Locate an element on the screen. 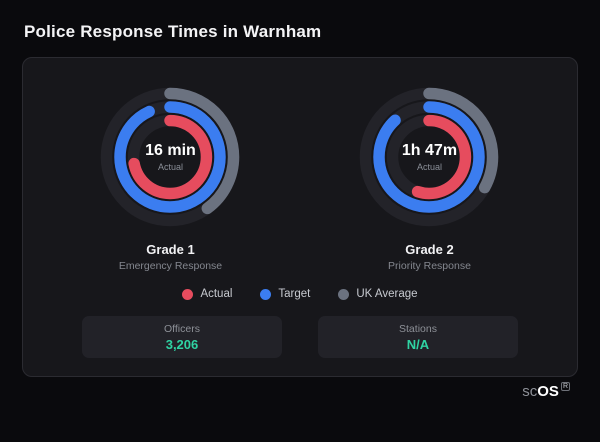  legend-dot-actual-icon is located at coordinates (188, 294).